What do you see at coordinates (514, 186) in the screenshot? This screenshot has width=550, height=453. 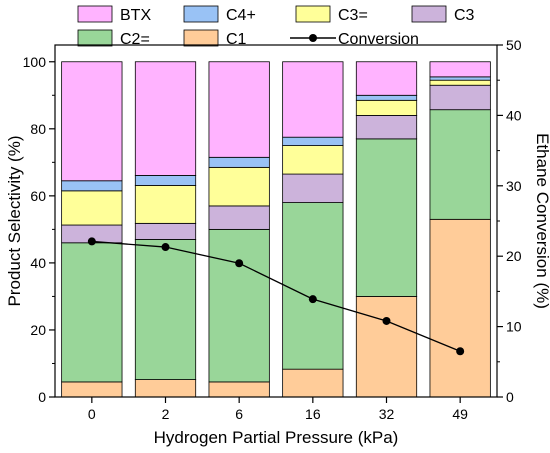 I see `y2-tick-label-30: 30` at bounding box center [514, 186].